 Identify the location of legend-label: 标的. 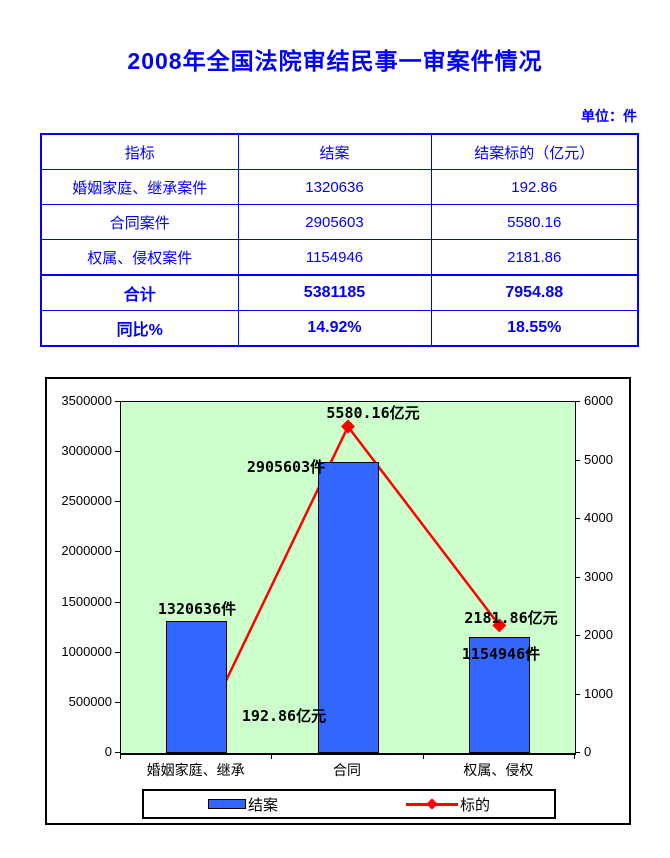
(474, 805).